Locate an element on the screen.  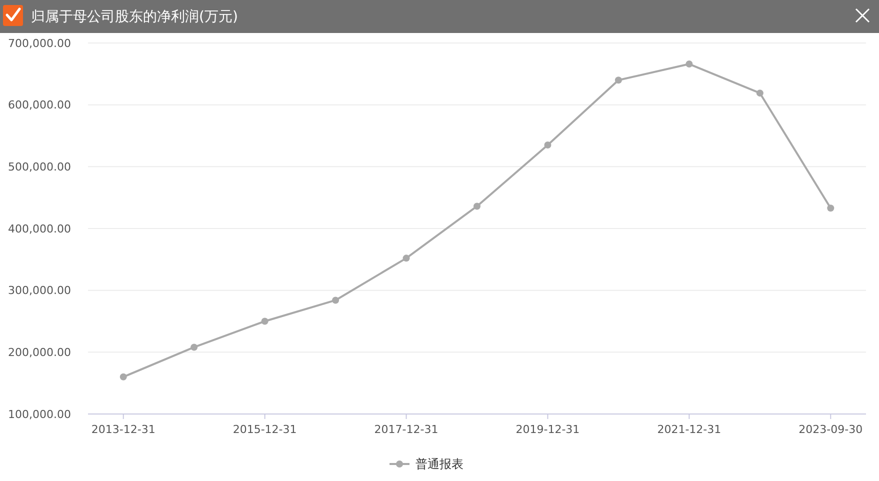
legend-label: 普通报表 is located at coordinates (440, 464).